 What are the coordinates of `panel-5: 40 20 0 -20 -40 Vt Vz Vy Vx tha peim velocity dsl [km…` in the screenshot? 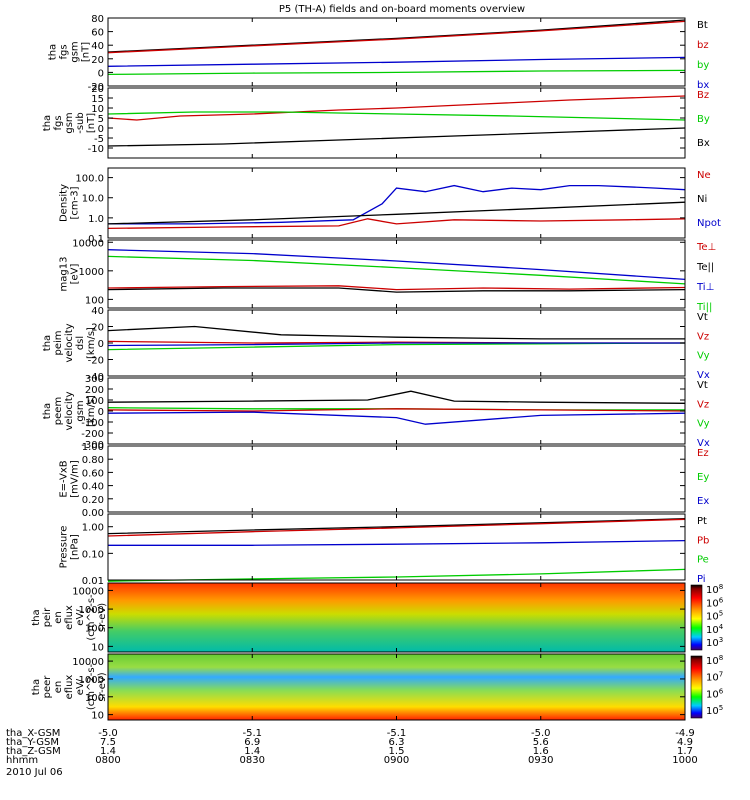 It's located at (376, 344).